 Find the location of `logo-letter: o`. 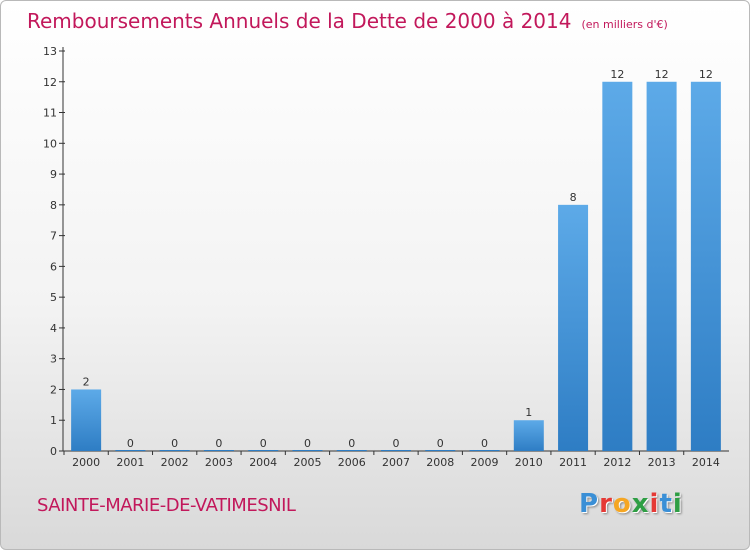

logo-letter: o is located at coordinates (622, 504).